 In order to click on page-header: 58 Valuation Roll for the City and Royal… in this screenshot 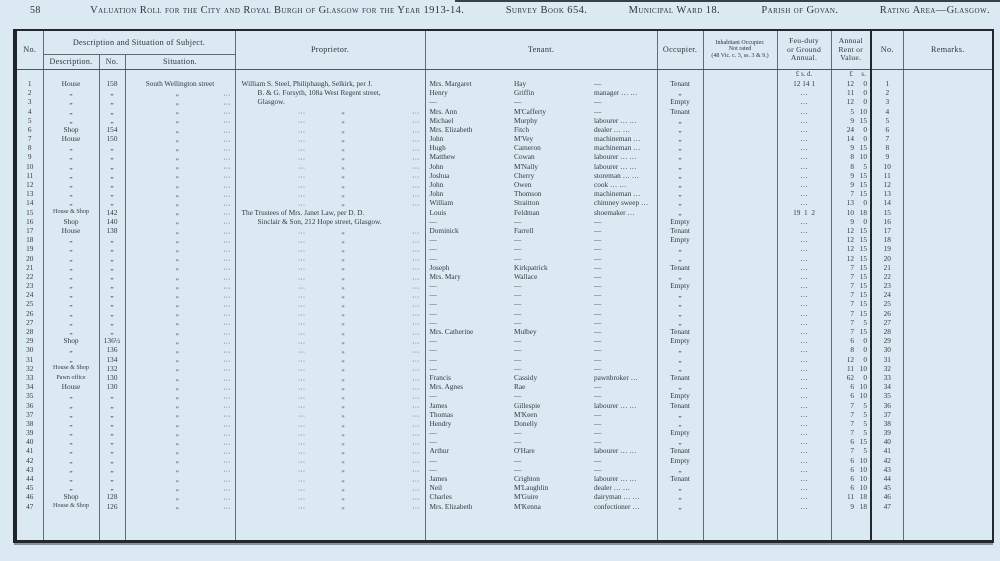, I will do `click(510, 10)`.